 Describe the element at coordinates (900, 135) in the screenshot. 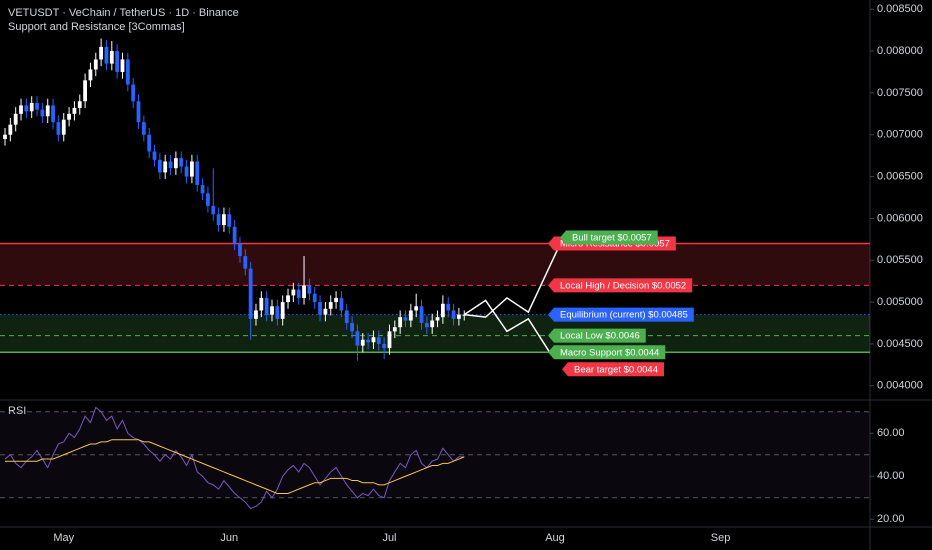

I see `y-tick-label: 0.007000` at that location.